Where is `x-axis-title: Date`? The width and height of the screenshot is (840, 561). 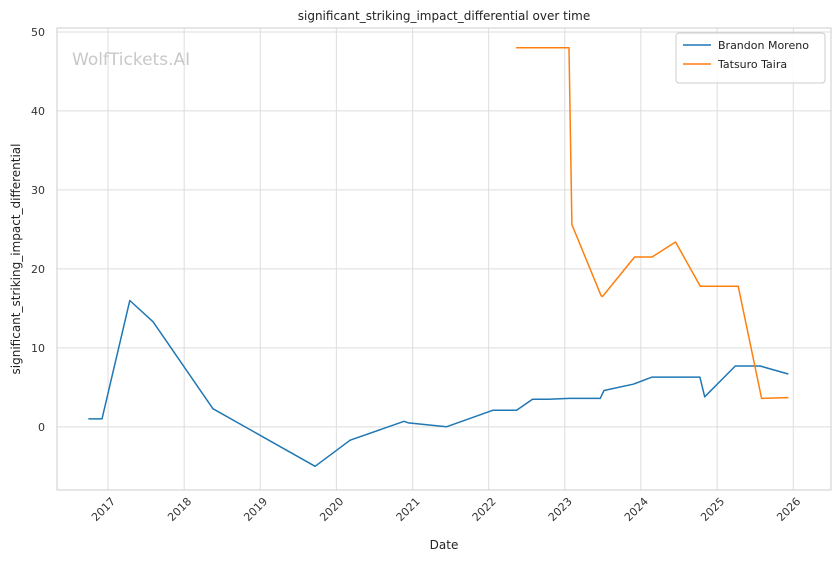 x-axis-title: Date is located at coordinates (444, 545).